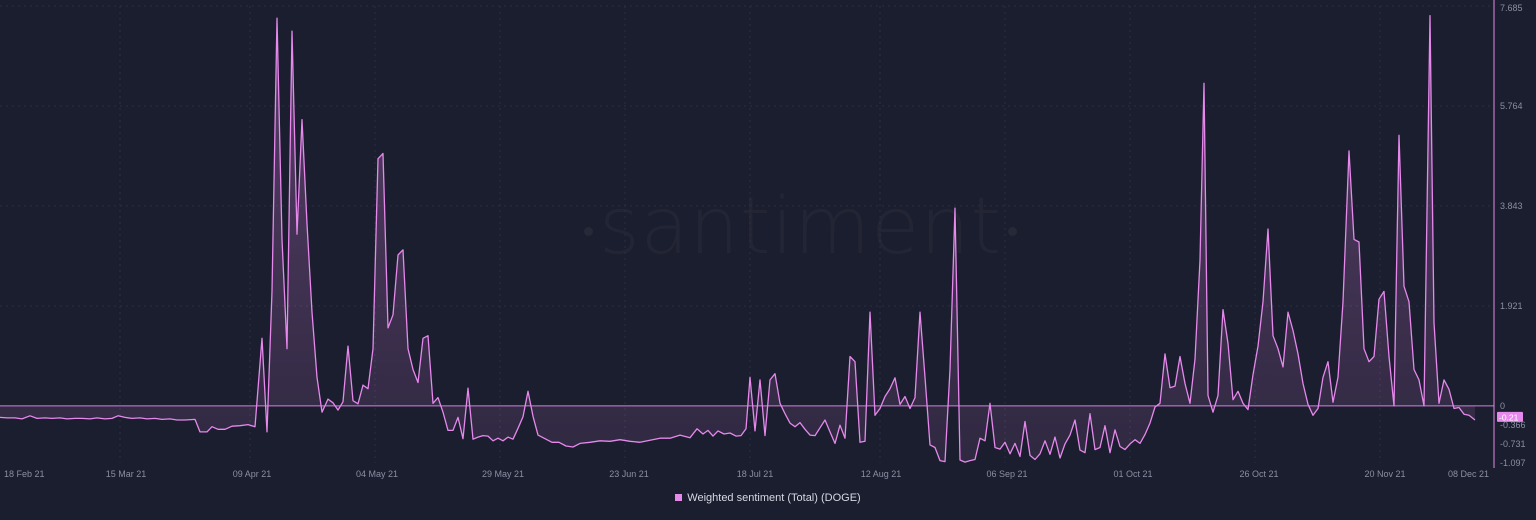  I want to click on x-tick-label: 12 Aug 21, so click(881, 474).